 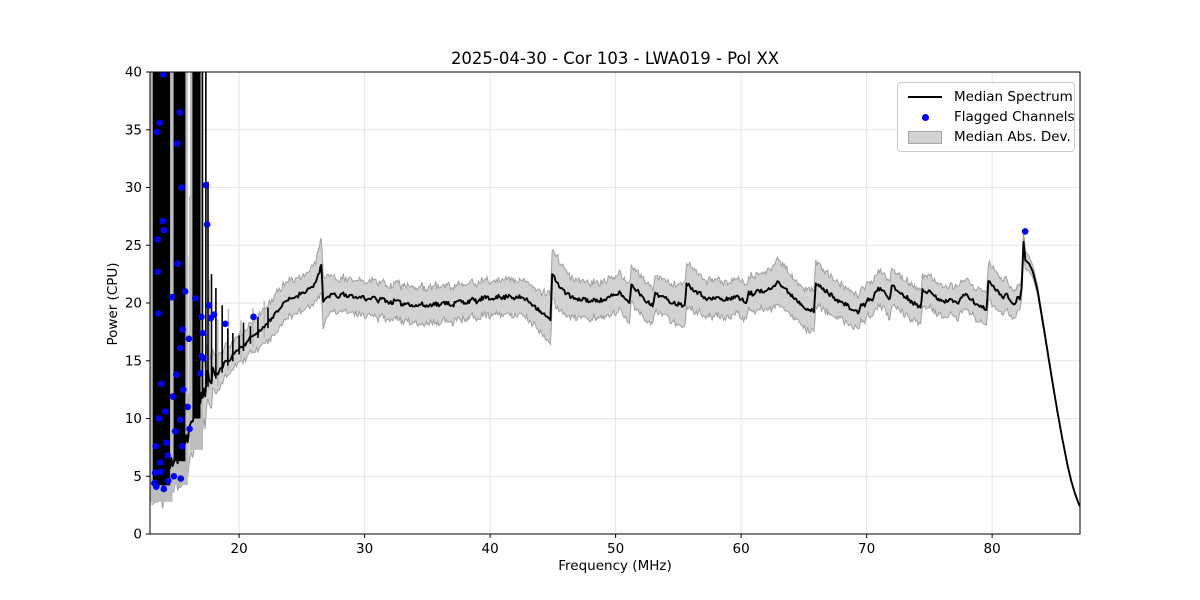 I want to click on x-tick-label: 80, so click(x=992, y=549).